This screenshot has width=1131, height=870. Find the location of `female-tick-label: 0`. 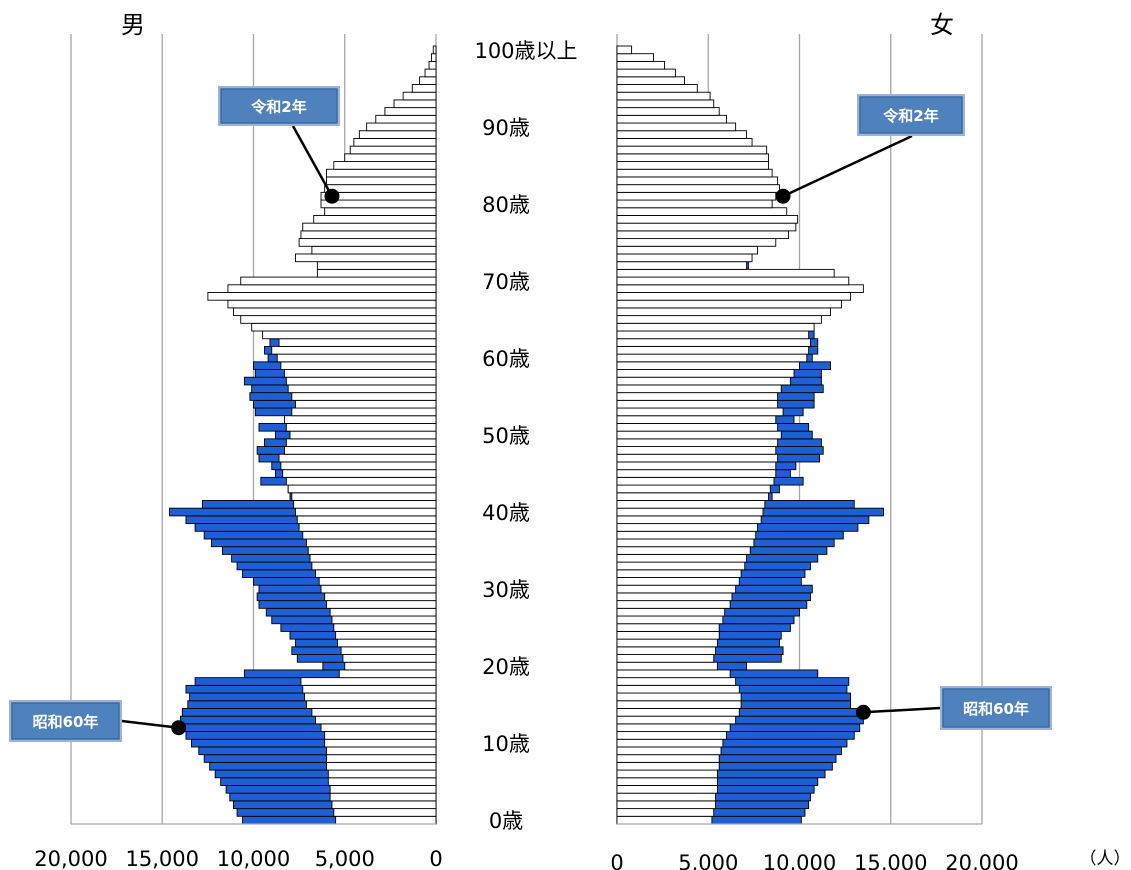

female-tick-label: 0 is located at coordinates (616, 860).